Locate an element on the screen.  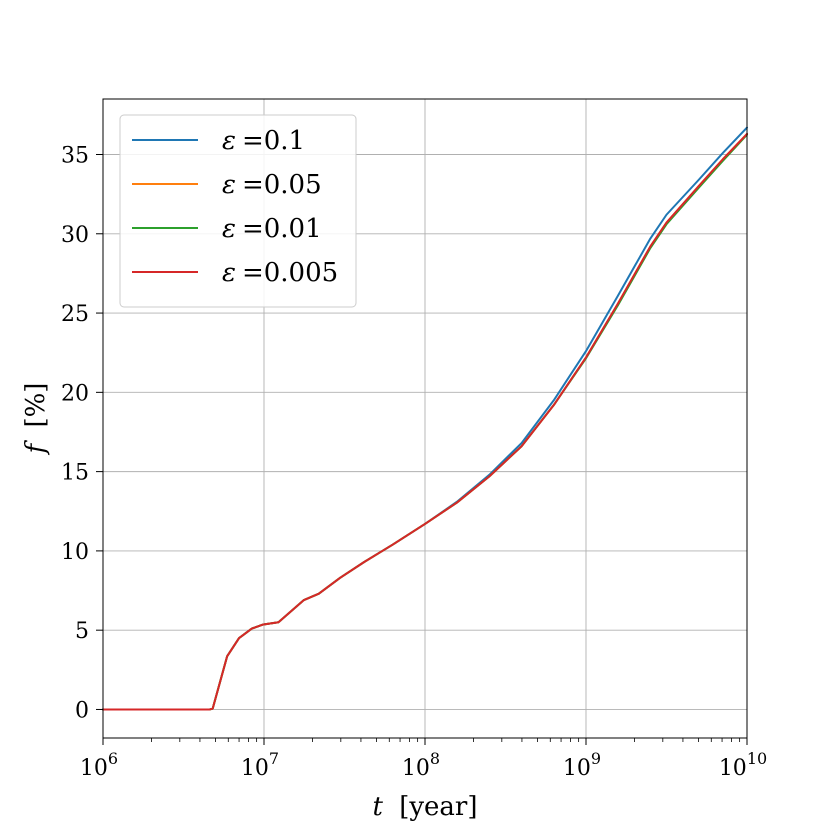
x-tick-exponent: 9 is located at coordinates (596, 758).